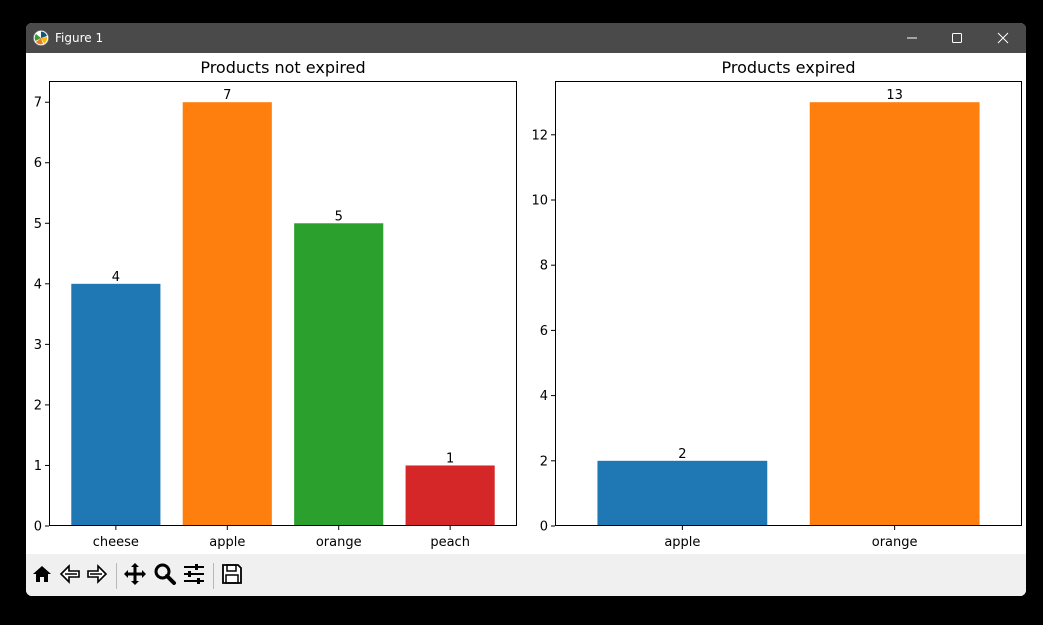 This screenshot has width=1043, height=625. Describe the element at coordinates (526, 575) in the screenshot. I see `navigation-toolbar` at that location.